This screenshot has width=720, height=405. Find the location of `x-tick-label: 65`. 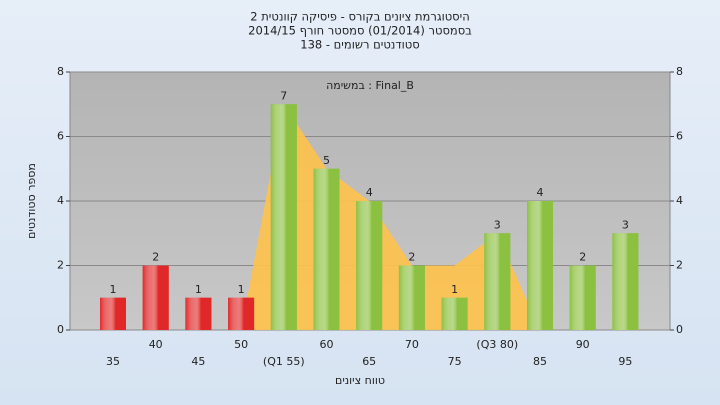

x-tick-label: 65 is located at coordinates (369, 361).